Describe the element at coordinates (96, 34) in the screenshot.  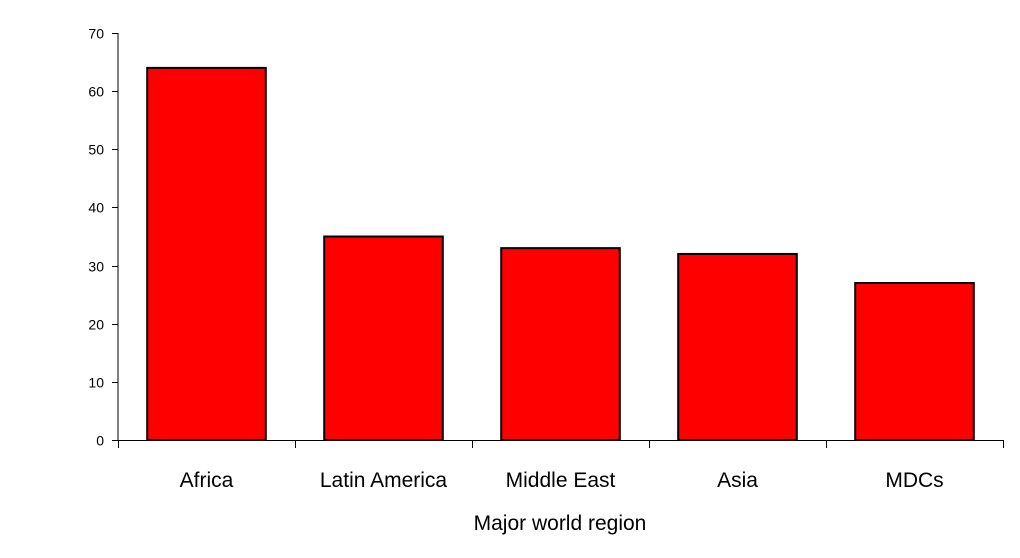
I see `y-tick-label: 70` at that location.